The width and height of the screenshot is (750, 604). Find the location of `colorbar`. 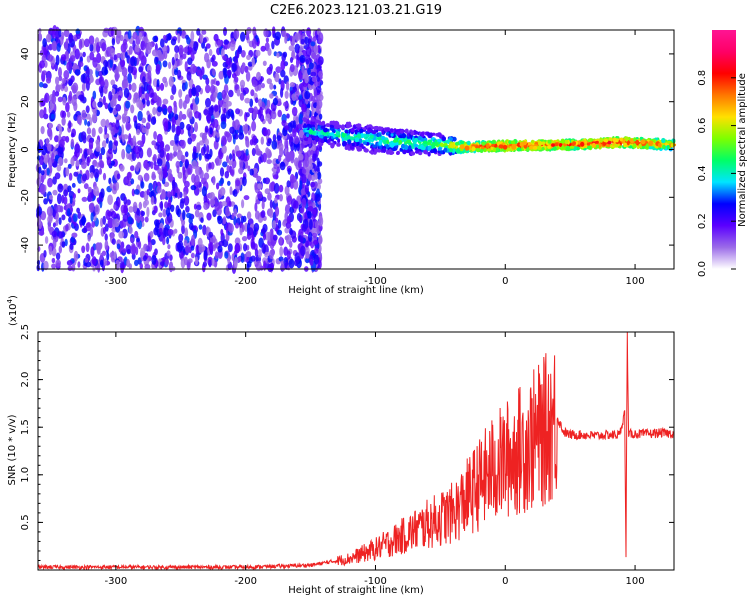

colorbar is located at coordinates (724, 149).